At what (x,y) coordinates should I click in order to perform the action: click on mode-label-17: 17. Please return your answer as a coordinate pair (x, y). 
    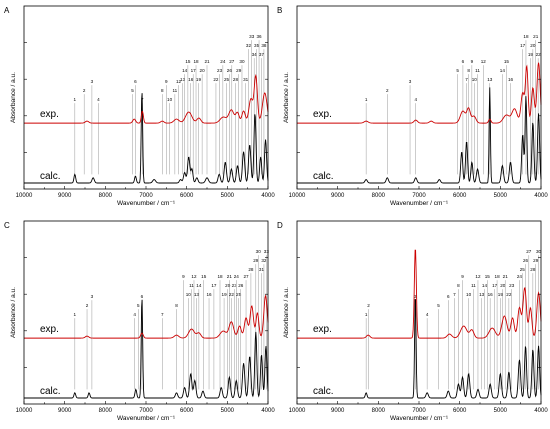
    Looking at the image, I should click on (523, 45).